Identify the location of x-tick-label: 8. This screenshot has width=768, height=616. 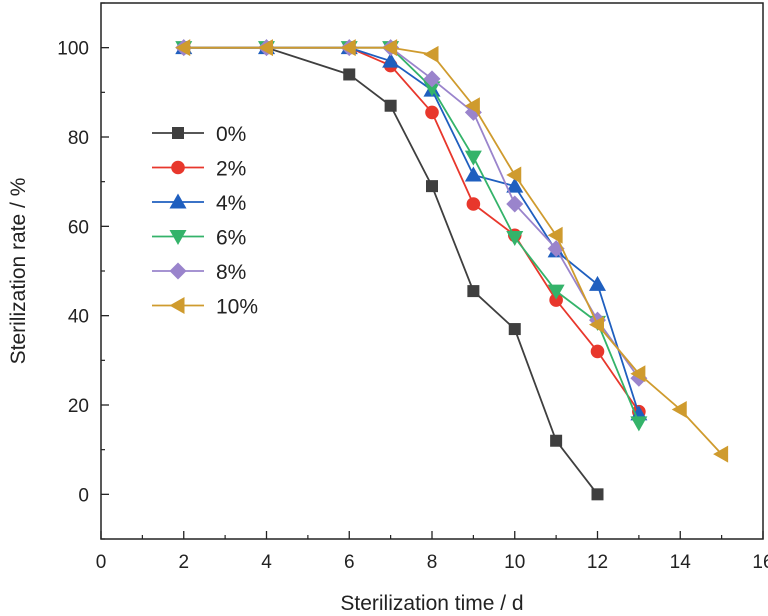
(432, 562).